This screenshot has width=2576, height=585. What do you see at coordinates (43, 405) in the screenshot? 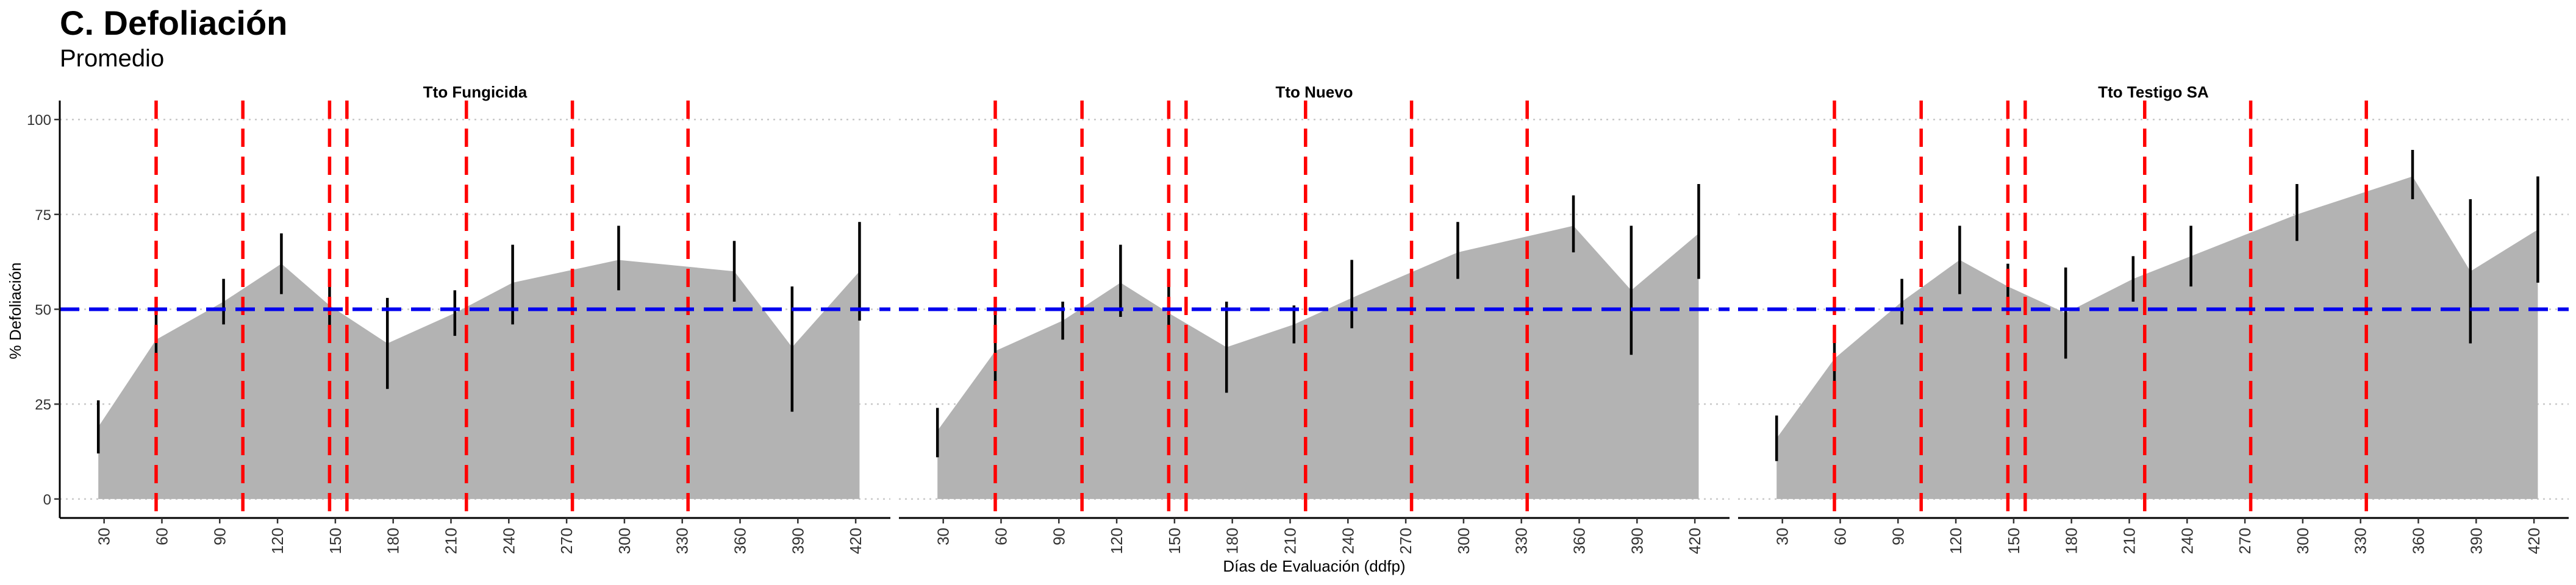
I see `y-tick-label: 25` at bounding box center [43, 405].